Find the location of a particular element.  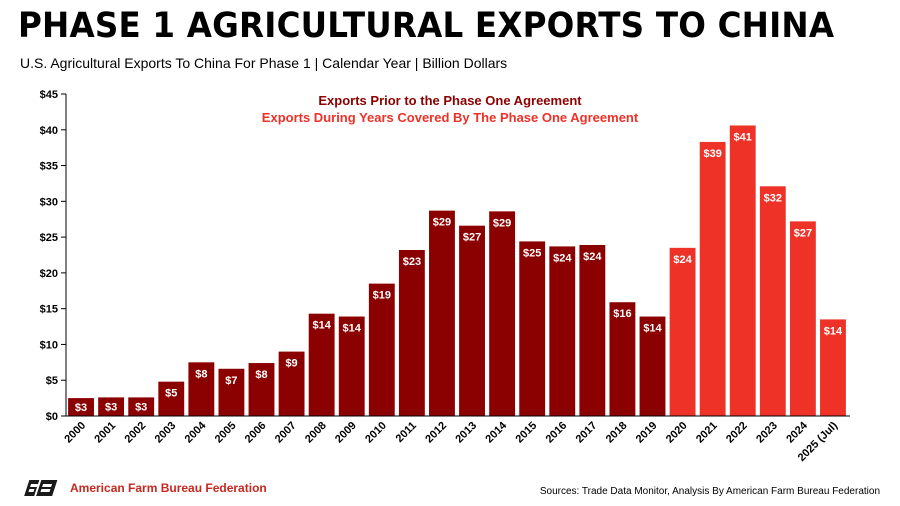

y-tick-label: $0 is located at coordinates (52, 417).